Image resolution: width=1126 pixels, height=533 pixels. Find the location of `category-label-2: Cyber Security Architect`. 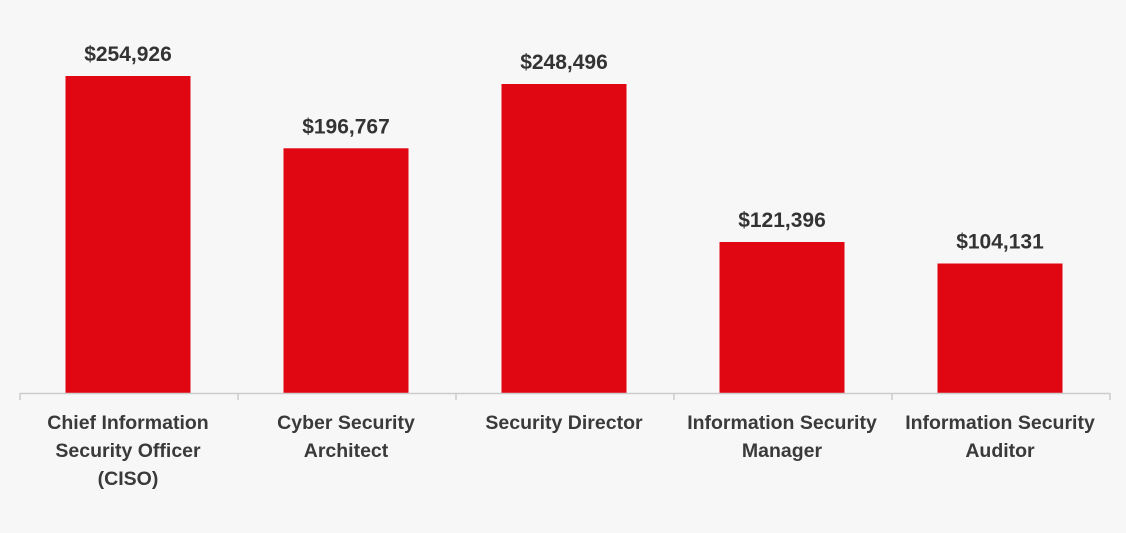

category-label-2: Cyber Security Architect is located at coordinates (346, 437).